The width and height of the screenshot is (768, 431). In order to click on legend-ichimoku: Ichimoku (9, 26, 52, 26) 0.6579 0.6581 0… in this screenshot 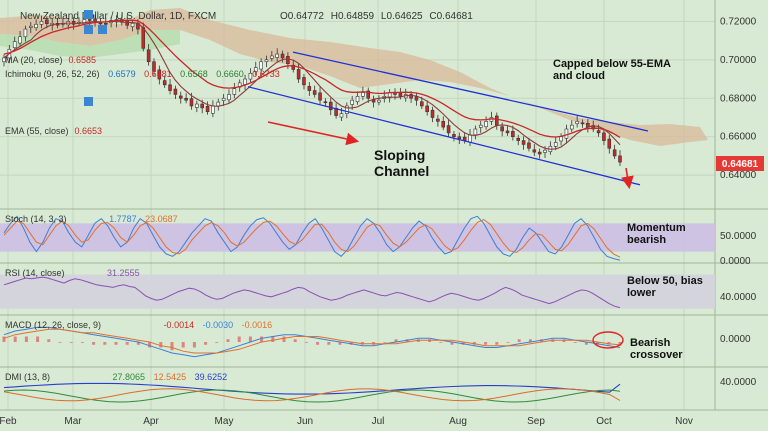, I will do `click(142, 74)`.